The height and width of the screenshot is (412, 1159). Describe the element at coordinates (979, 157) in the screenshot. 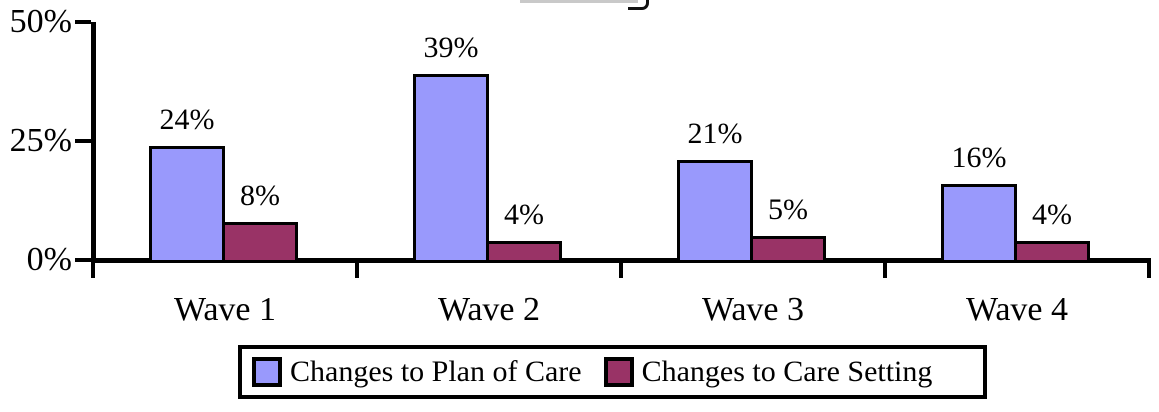

I see `bar-value-label: 16%` at that location.